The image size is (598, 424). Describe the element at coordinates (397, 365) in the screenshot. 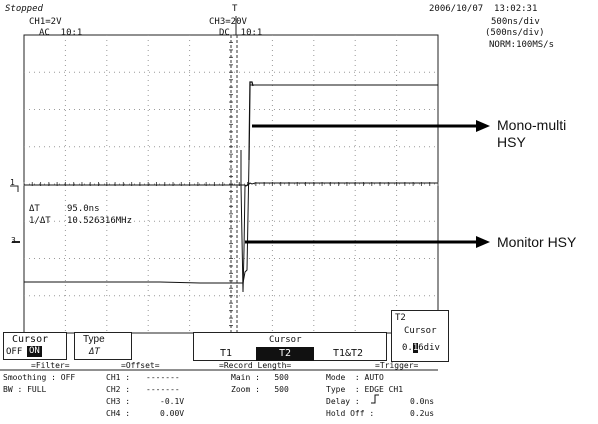

I see `trigger-heading: =Trigger=` at that location.